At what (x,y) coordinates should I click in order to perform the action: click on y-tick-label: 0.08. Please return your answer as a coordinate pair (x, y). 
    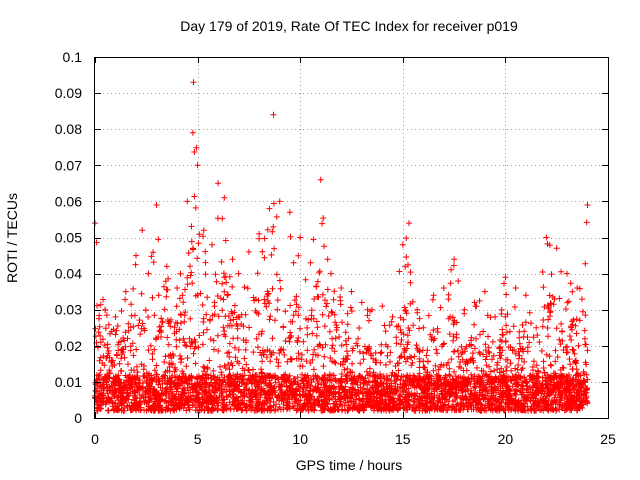
    Looking at the image, I should click on (68, 129).